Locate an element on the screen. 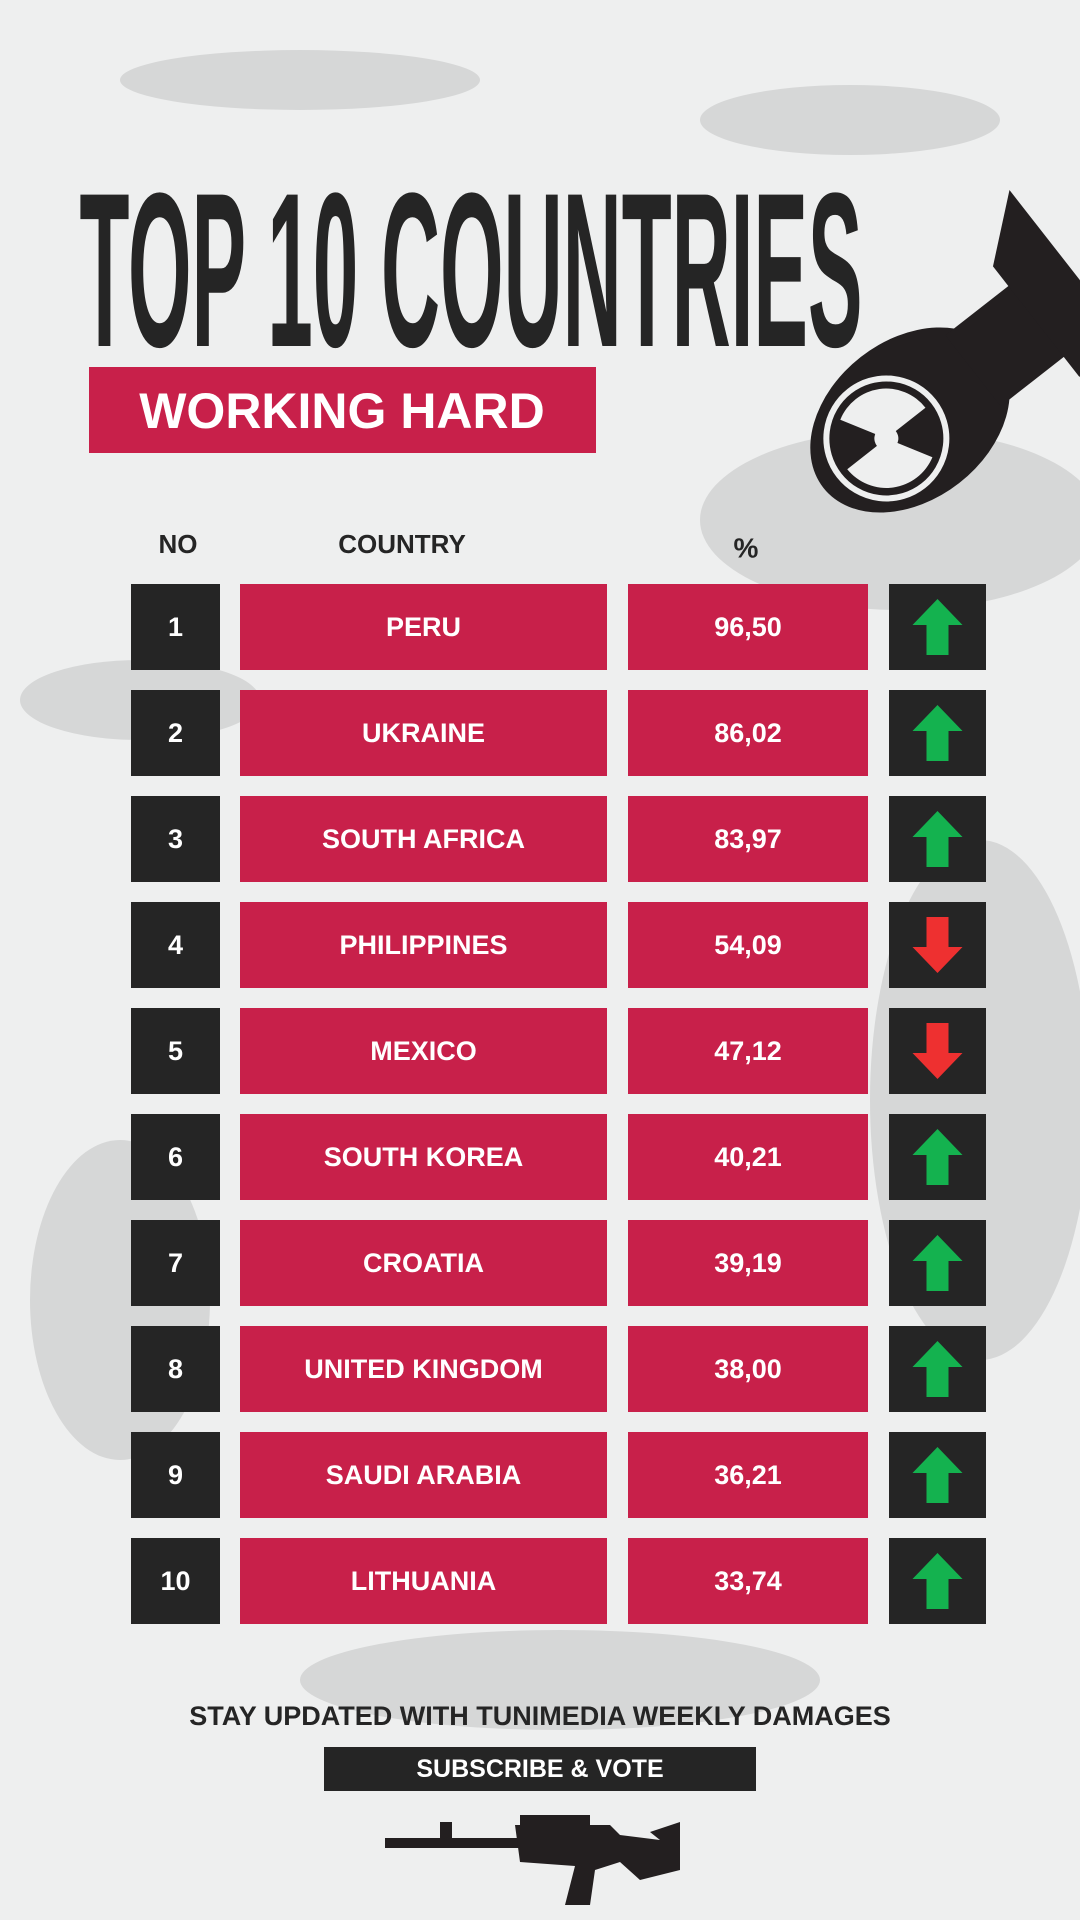 The height and width of the screenshot is (1920, 1080). rank: 3 is located at coordinates (175, 839).